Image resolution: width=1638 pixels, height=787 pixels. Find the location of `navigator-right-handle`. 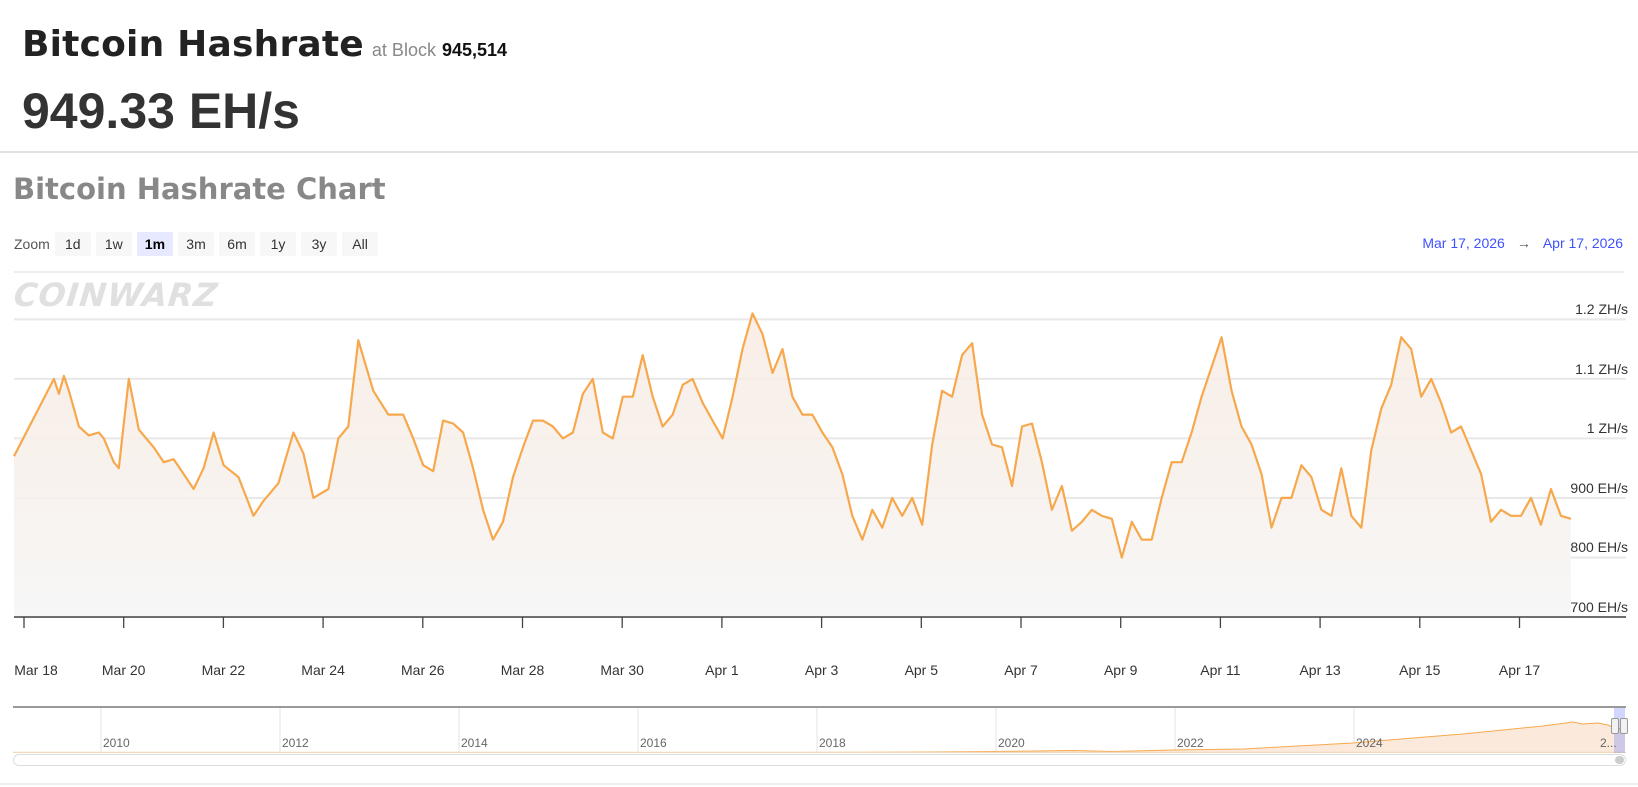

navigator-right-handle is located at coordinates (1624, 726).